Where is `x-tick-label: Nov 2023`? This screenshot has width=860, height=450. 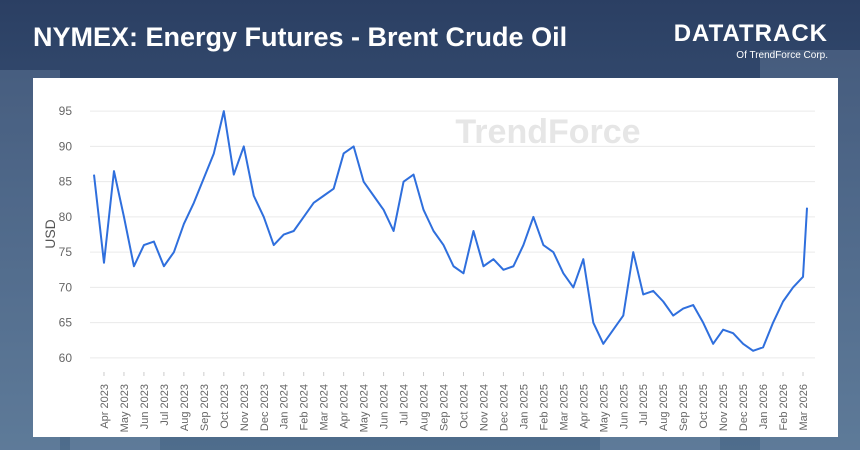 x-tick-label: Nov 2023 is located at coordinates (245, 407).